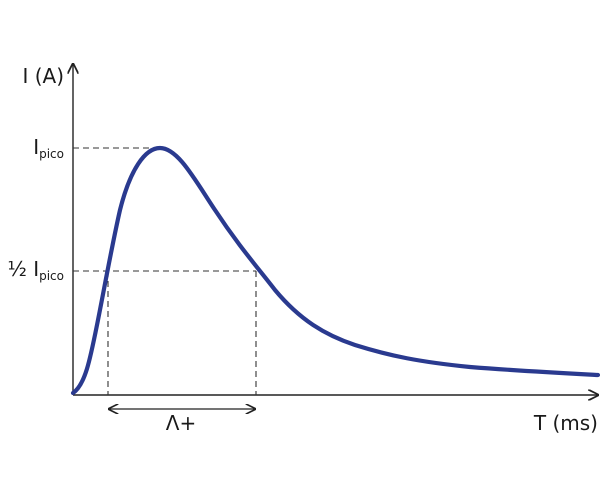 Image resolution: width=600 pixels, height=500 pixels. Describe the element at coordinates (43, 76) in the screenshot. I see `y-axis-label: I (A)` at that location.